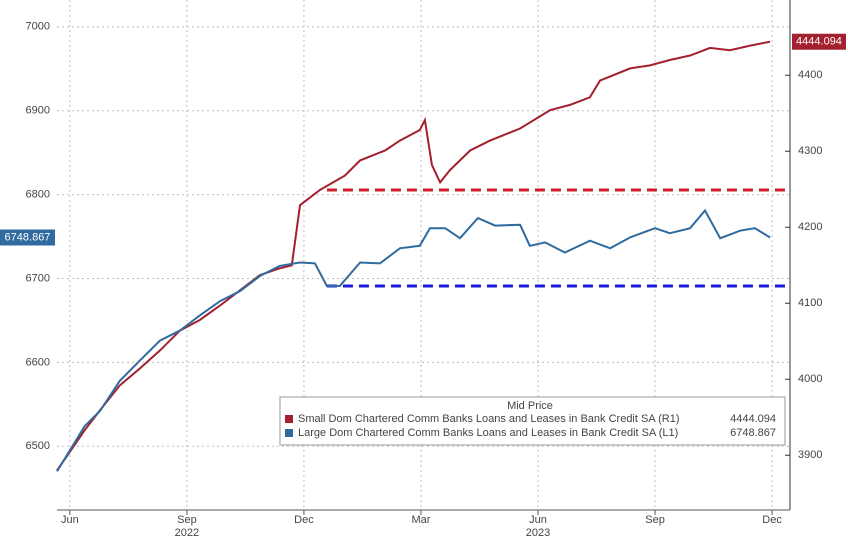  Describe the element at coordinates (810, 455) in the screenshot. I see `y2-tick-label: 3900` at that location.